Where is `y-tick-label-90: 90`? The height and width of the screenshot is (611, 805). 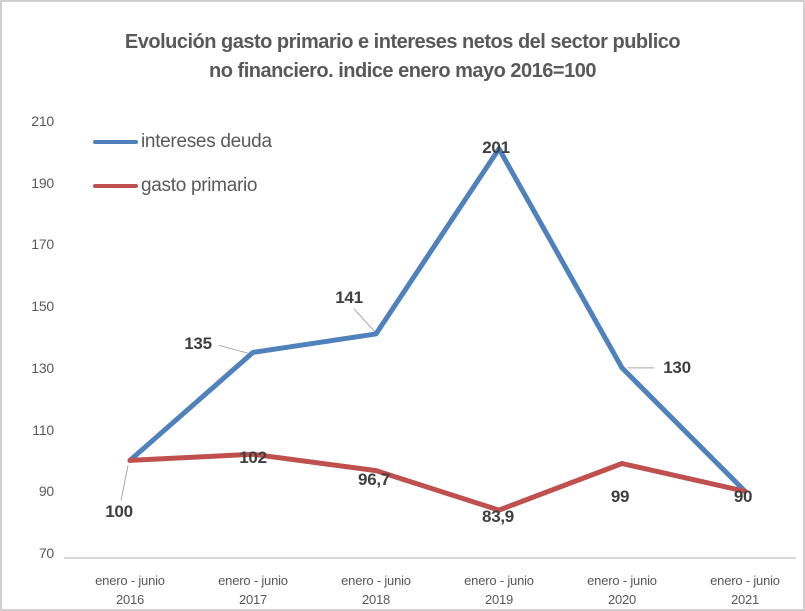
y-tick-label-90: 90 is located at coordinates (46, 491).